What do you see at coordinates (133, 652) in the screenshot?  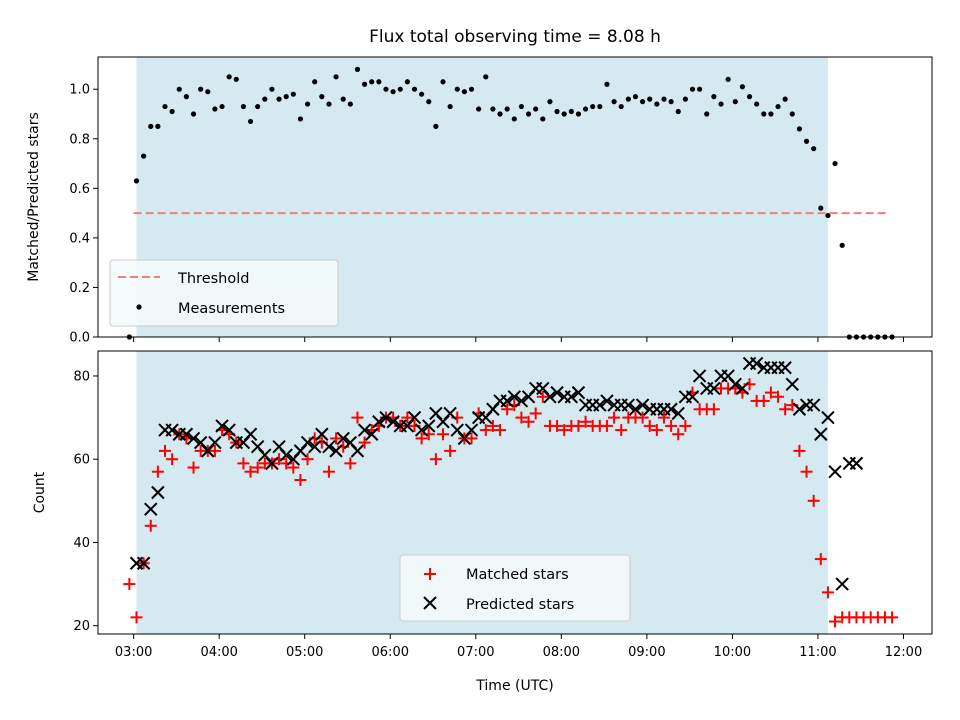 I see `x-tick-label: 03:00` at bounding box center [133, 652].